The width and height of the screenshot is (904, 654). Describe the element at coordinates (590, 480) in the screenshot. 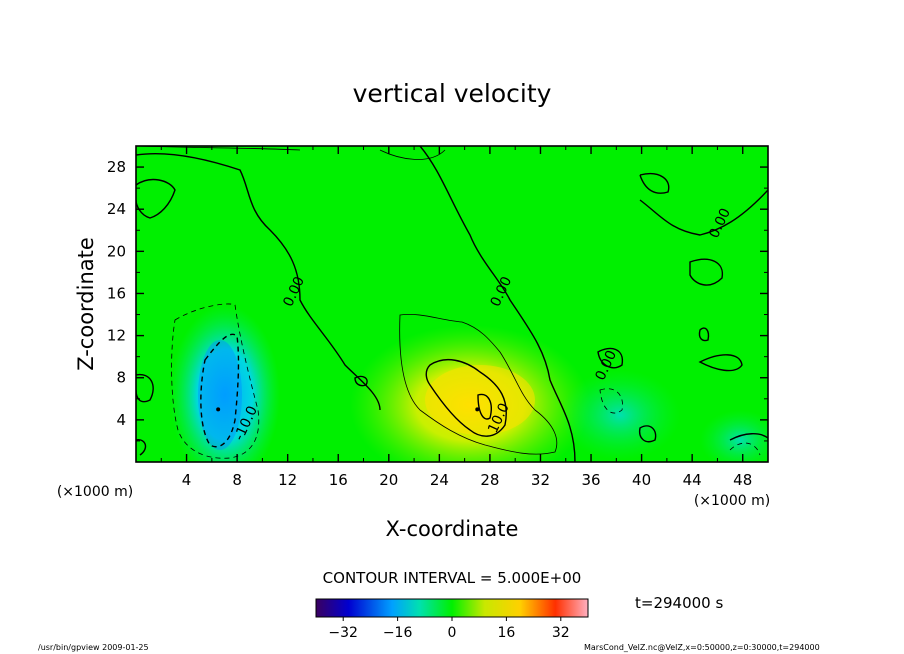

I see `x-tick-label: 36` at that location.